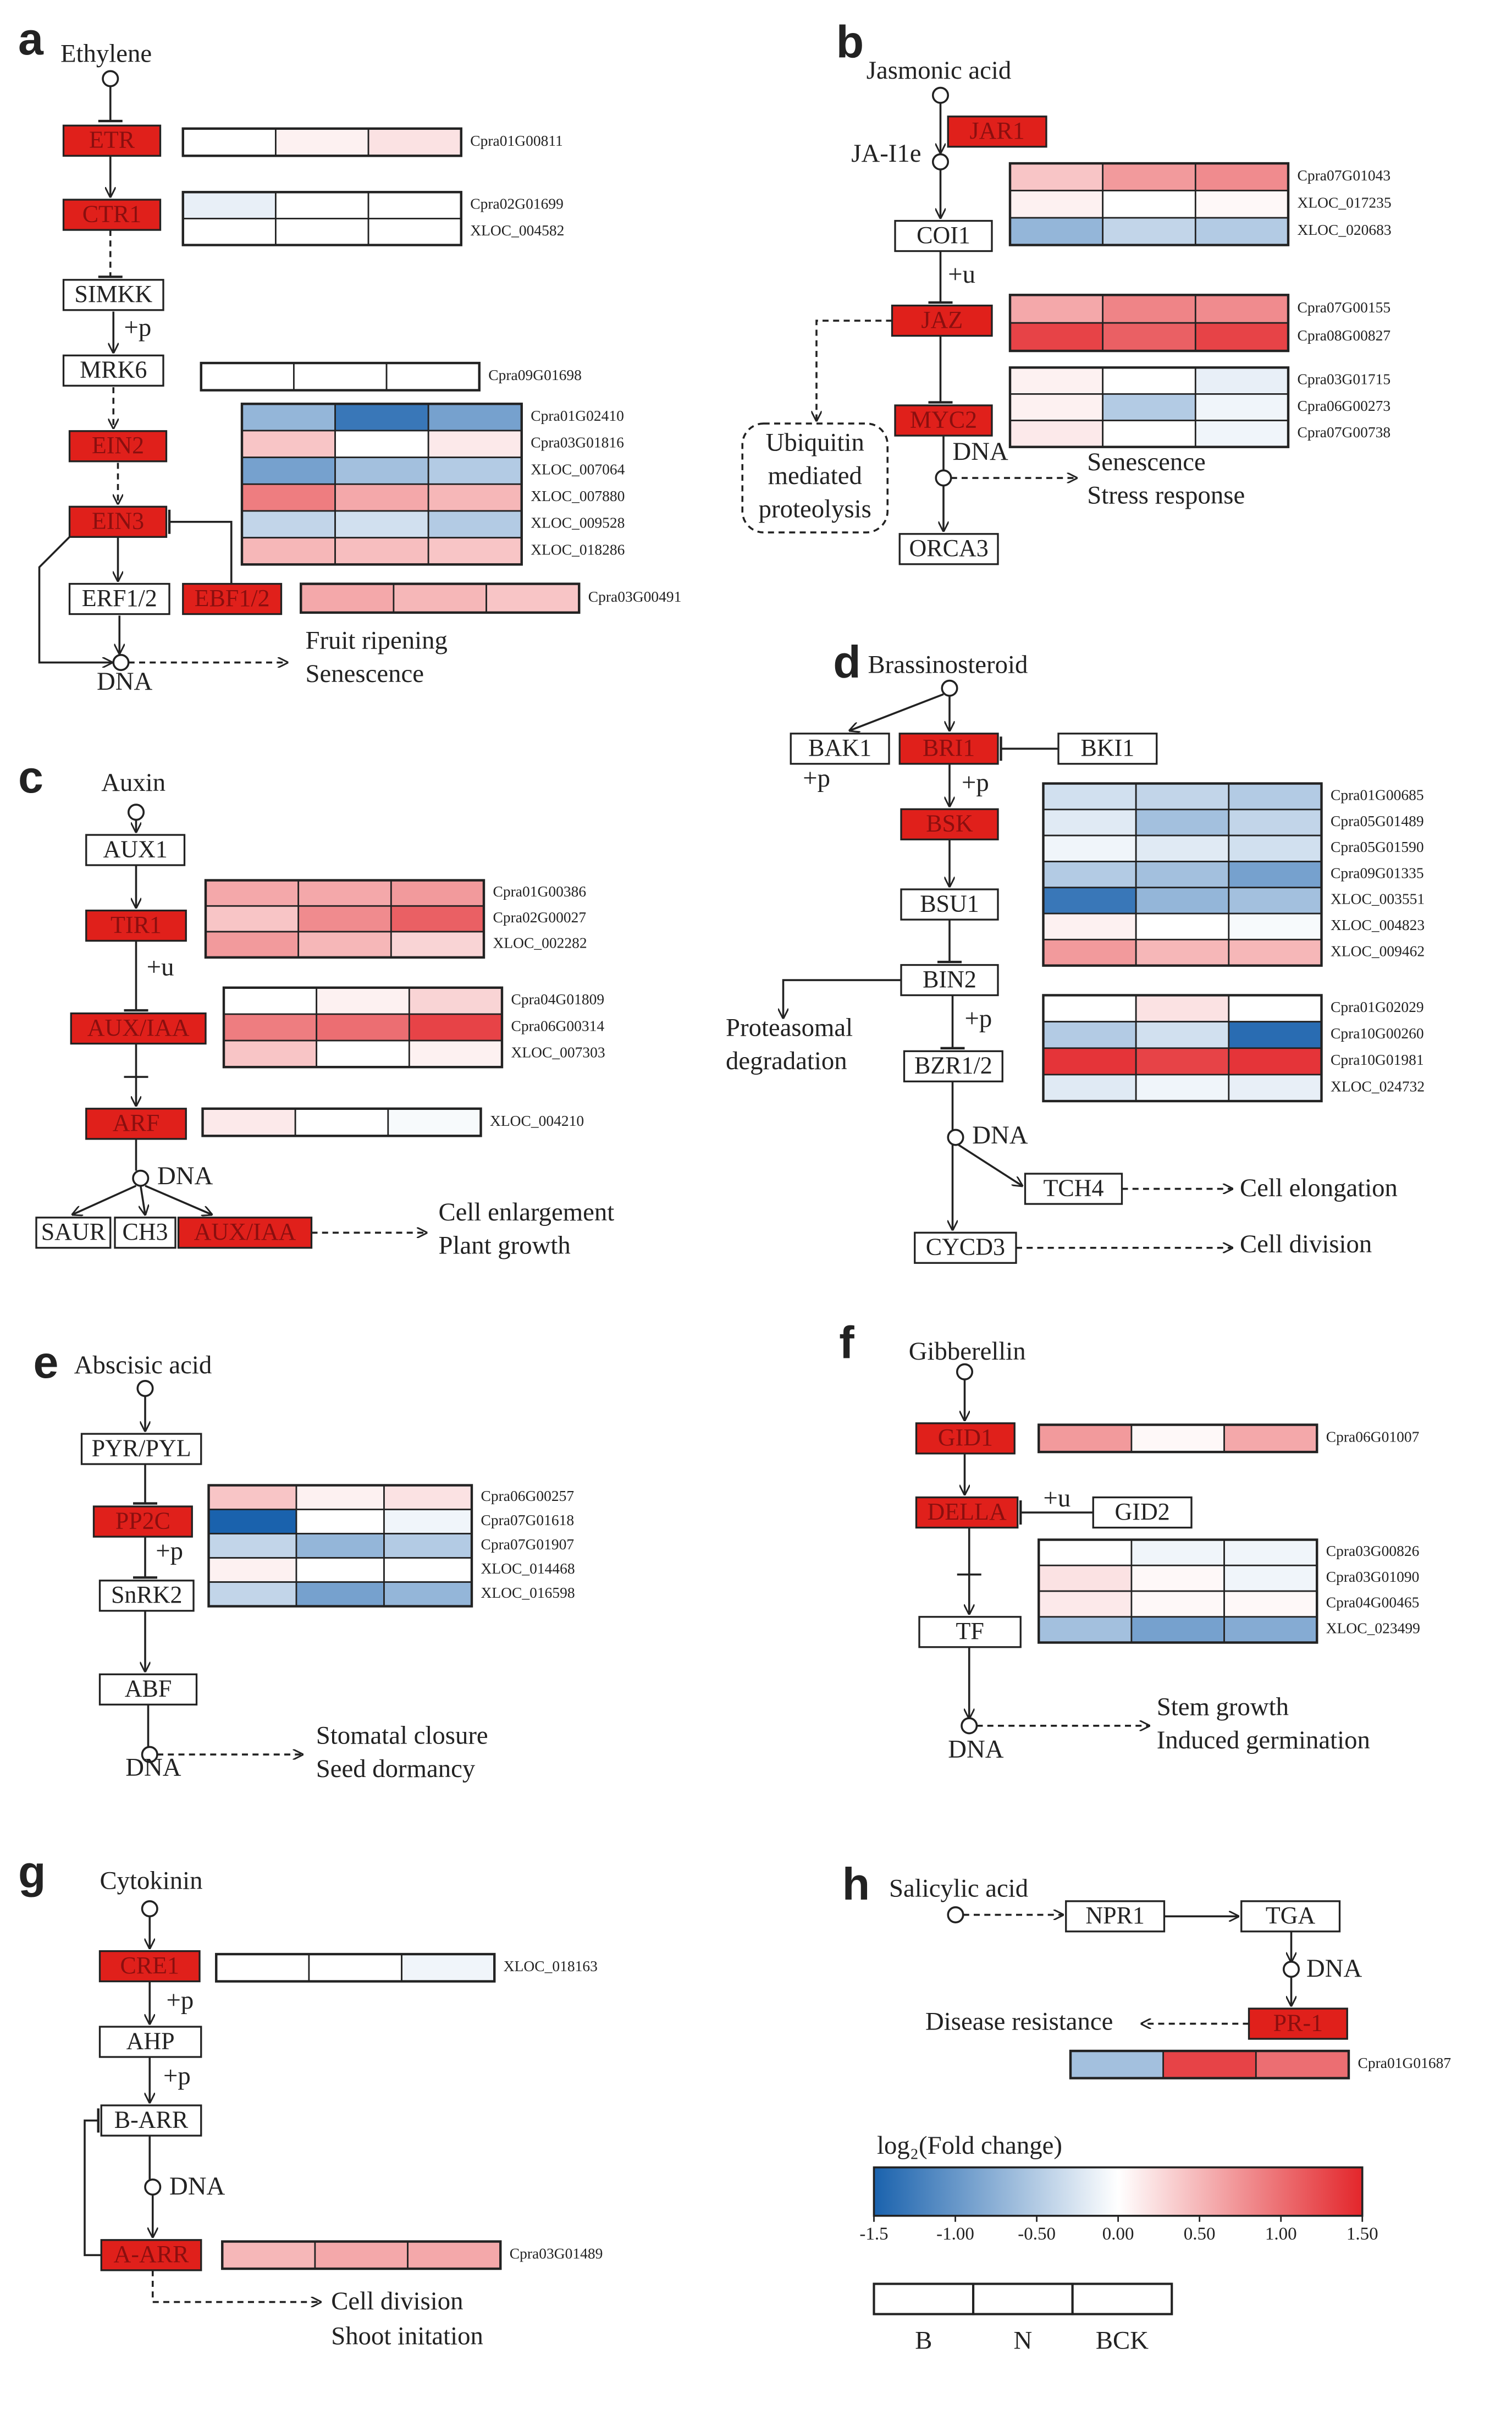  What do you see at coordinates (1319, 1188) in the screenshot?
I see `label: Cell elongation` at bounding box center [1319, 1188].